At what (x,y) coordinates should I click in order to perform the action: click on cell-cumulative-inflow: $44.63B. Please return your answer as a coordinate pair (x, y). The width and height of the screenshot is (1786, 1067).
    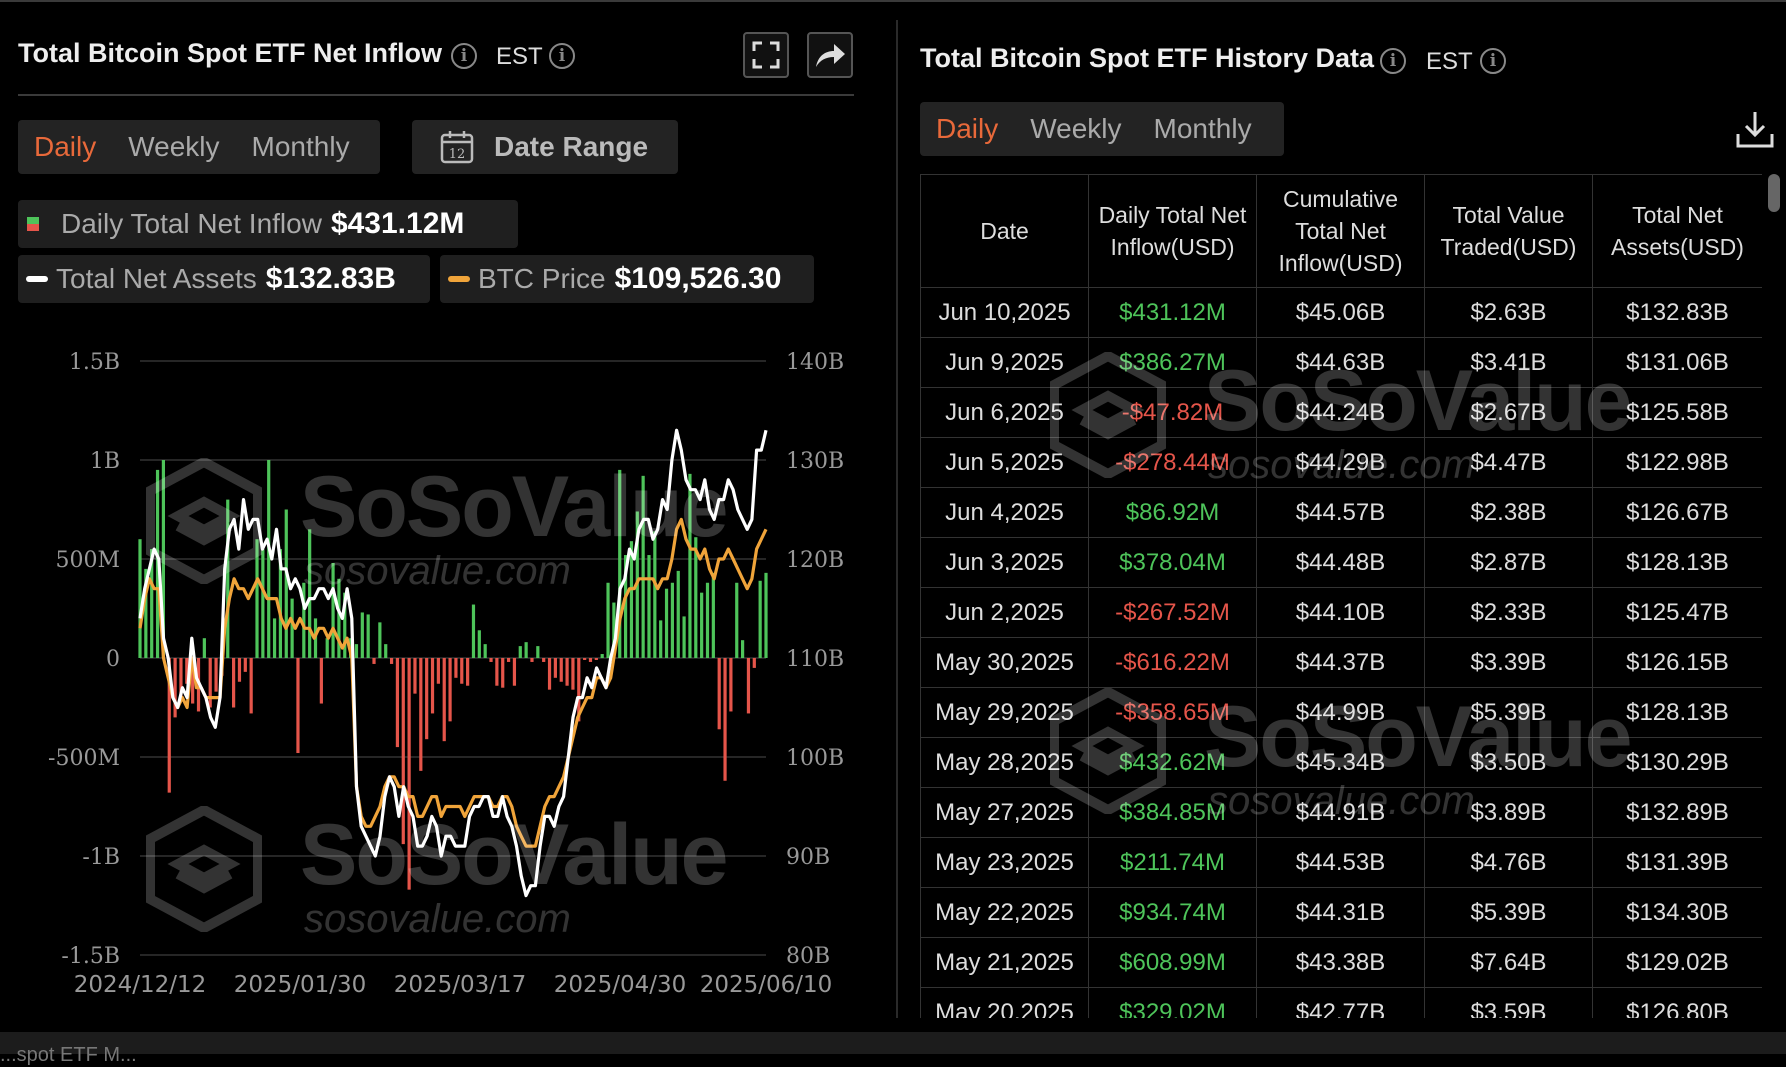
    Looking at the image, I should click on (1340, 362).